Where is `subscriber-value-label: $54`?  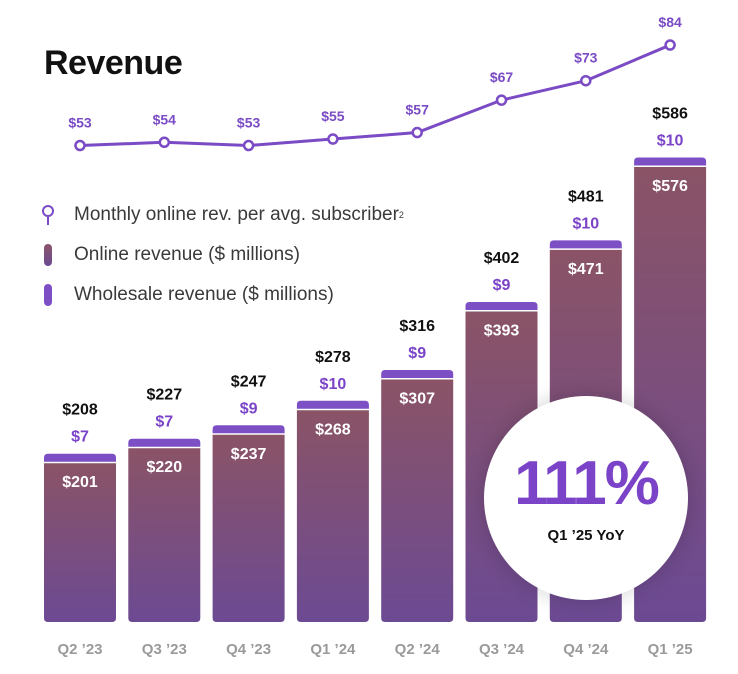
subscriber-value-label: $54 is located at coordinates (165, 119).